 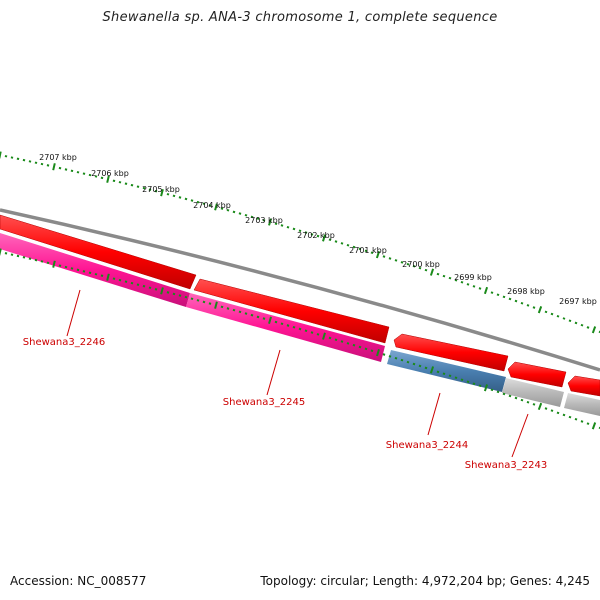 What do you see at coordinates (421, 264) in the screenshot?
I see `ruler-label: 2700 kbp` at bounding box center [421, 264].